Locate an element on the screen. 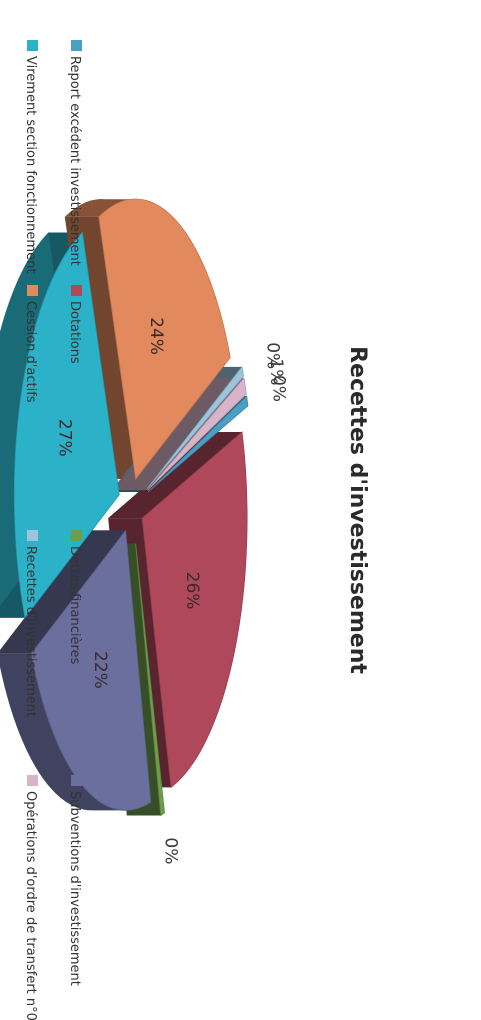 This screenshot has height=1020, width=481. legend-label: Subventions d'investissement is located at coordinates (74, 888).